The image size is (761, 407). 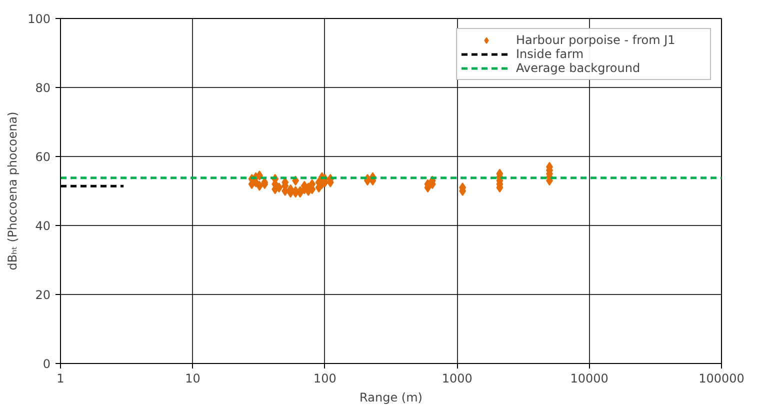 I want to click on x-axis-title: Range (m), so click(x=391, y=397).